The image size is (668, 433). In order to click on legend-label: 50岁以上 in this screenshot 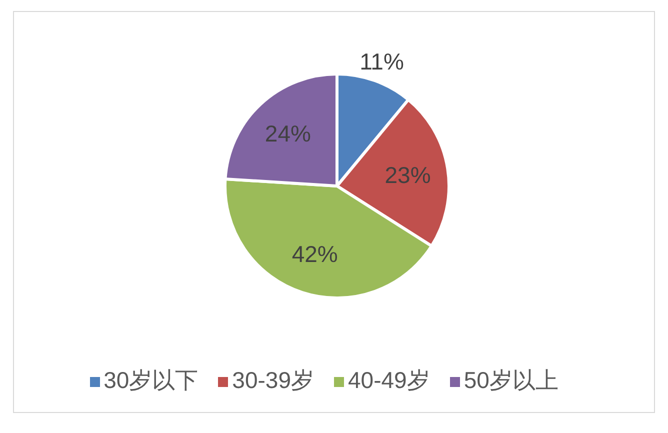, I will do `click(511, 380)`.